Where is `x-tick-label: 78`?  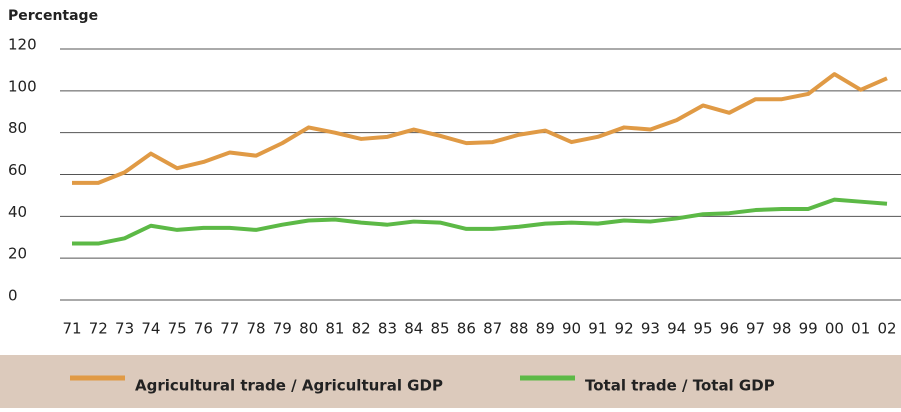 x-tick-label: 78 is located at coordinates (255, 329).